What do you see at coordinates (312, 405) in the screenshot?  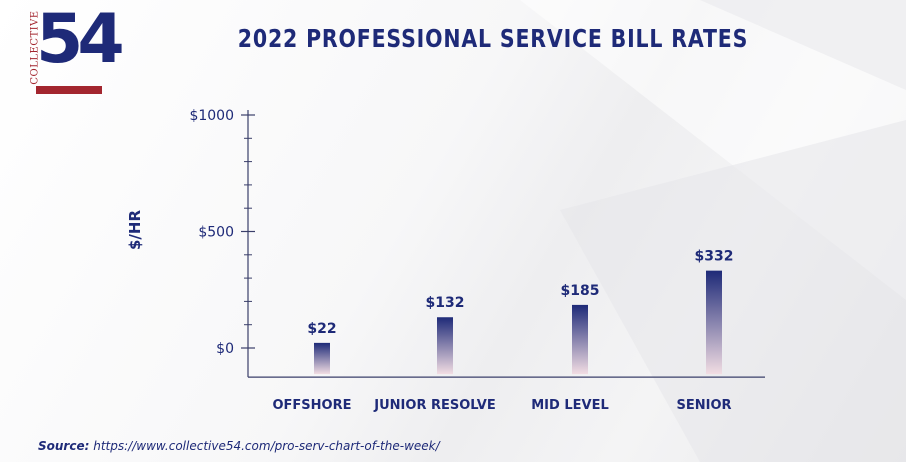 I see `x-category-label: OFFSHORE` at bounding box center [312, 405].